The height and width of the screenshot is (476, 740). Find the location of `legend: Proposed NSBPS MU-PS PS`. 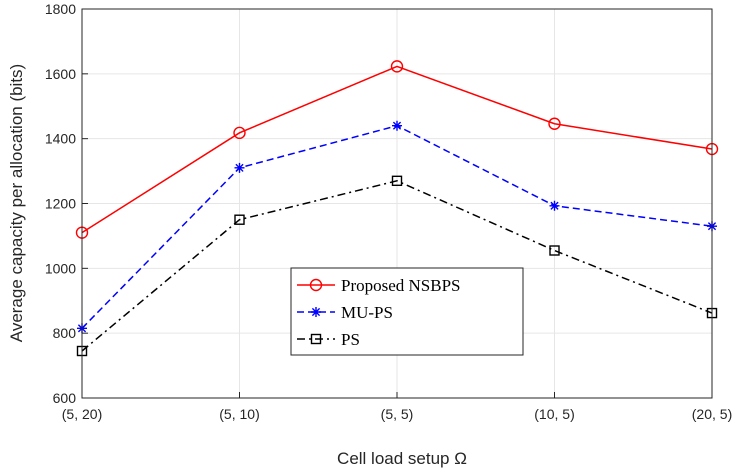

legend: Proposed NSBPS MU-PS PS is located at coordinates (407, 311).